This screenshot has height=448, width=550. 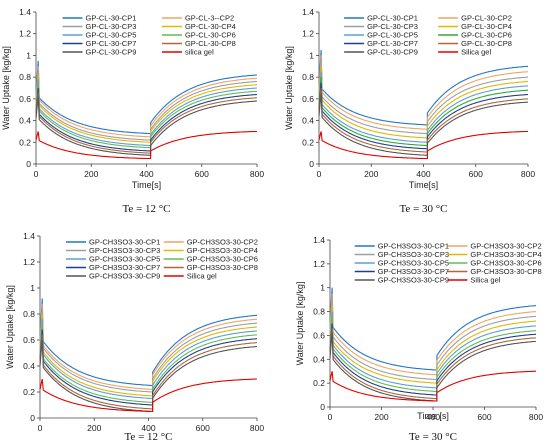 I want to click on legend-entry: GP-CH3SO3-30-CP3, so click(x=124, y=250).